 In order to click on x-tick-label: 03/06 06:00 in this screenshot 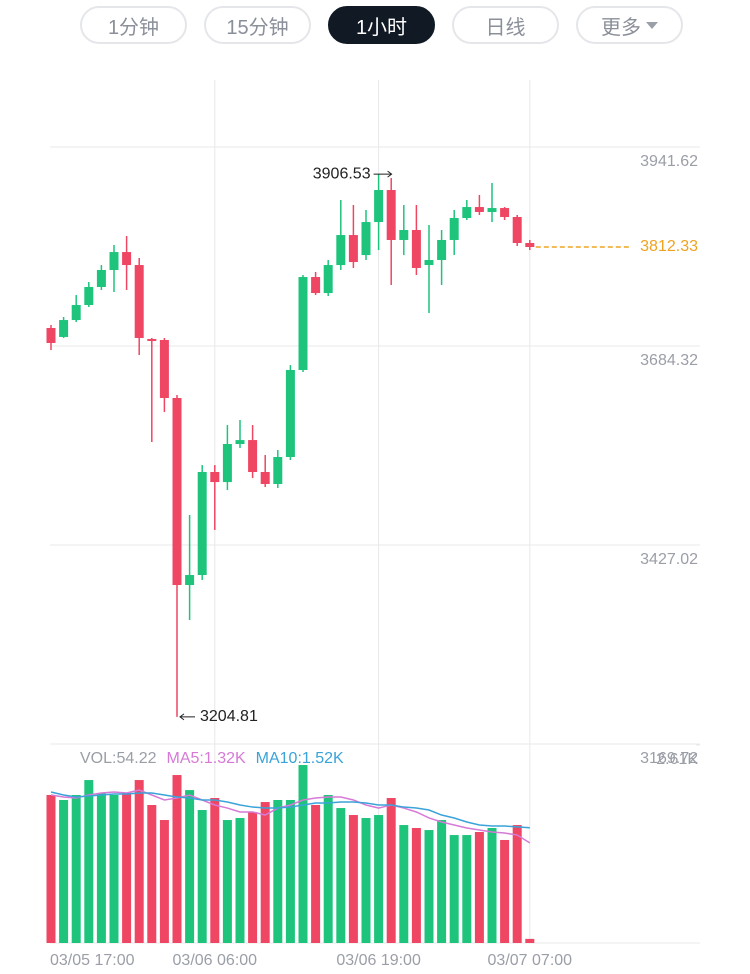, I will do `click(215, 960)`.